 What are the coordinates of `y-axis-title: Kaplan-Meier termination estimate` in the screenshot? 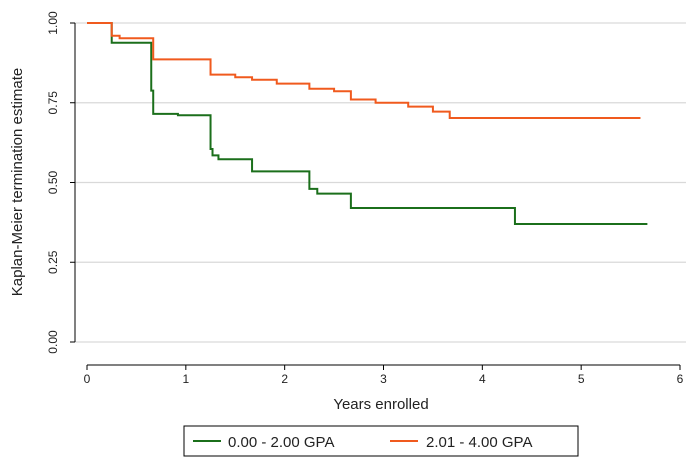 It's located at (17, 182).